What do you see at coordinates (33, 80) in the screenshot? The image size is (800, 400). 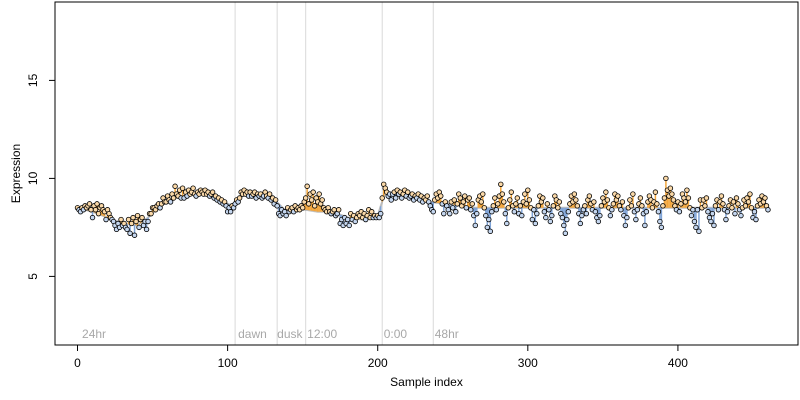 I see `y-tick-label-2: 15` at bounding box center [33, 80].